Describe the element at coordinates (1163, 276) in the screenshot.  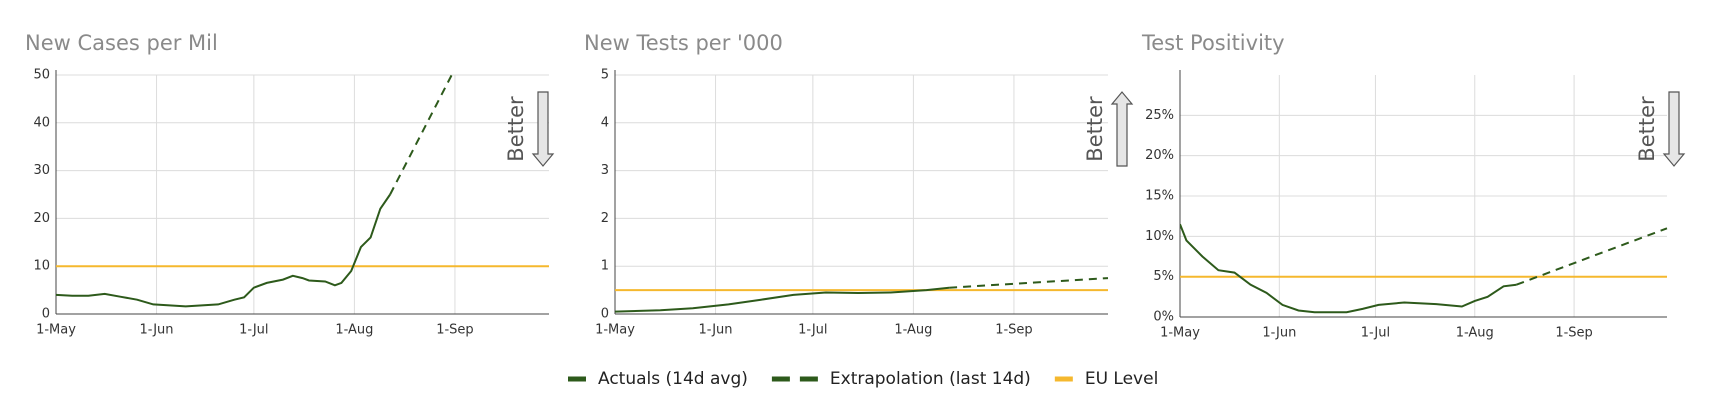
I see `y-tick-label: 5%` at that location.